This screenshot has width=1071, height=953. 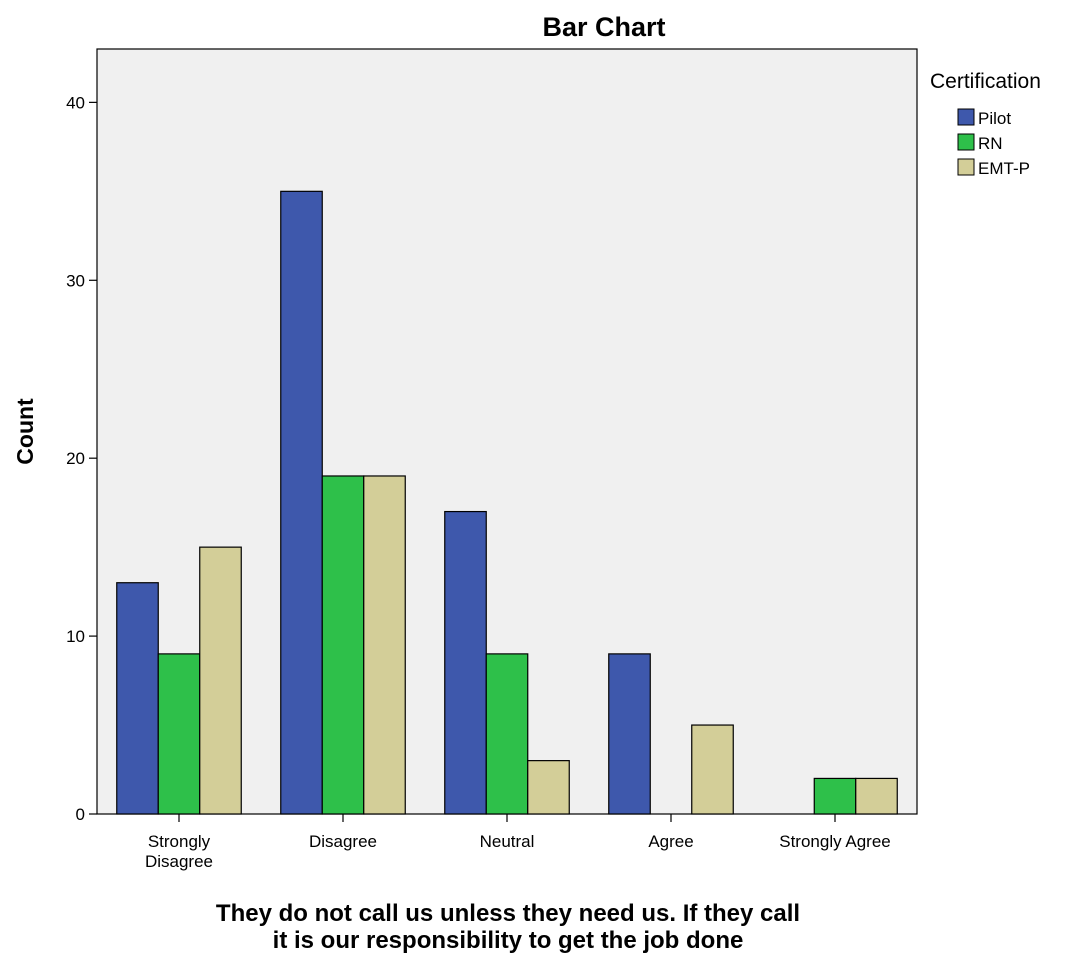 I want to click on y-tick-label: 10, so click(x=75, y=636).